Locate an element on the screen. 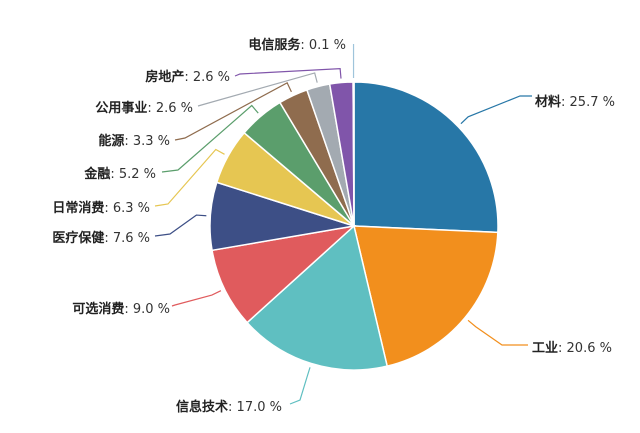  slice-label-10: 房地产: 2.6 % is located at coordinates (187, 77).